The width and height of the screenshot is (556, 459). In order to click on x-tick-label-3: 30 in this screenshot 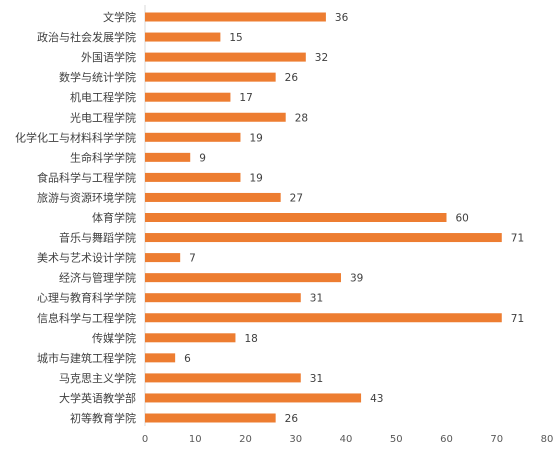, I will do `click(295, 439)`.